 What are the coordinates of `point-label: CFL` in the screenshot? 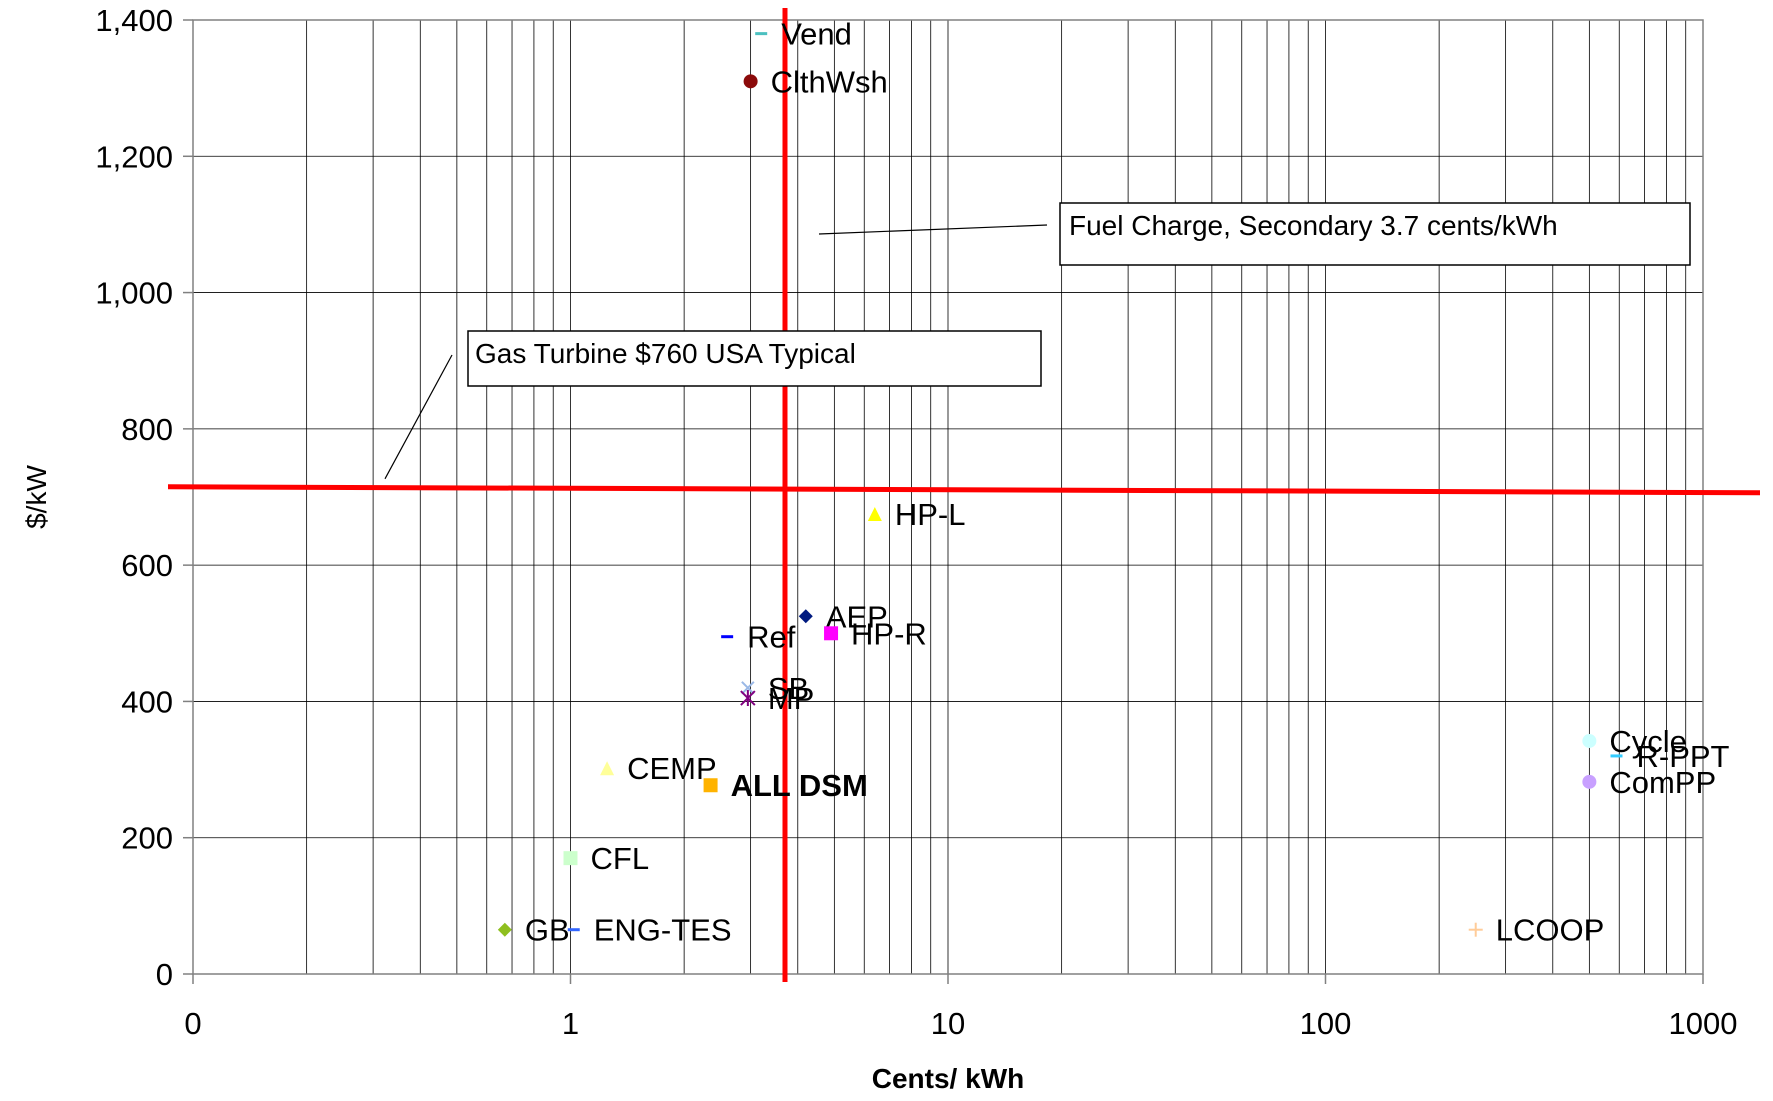 It's located at (620, 858).